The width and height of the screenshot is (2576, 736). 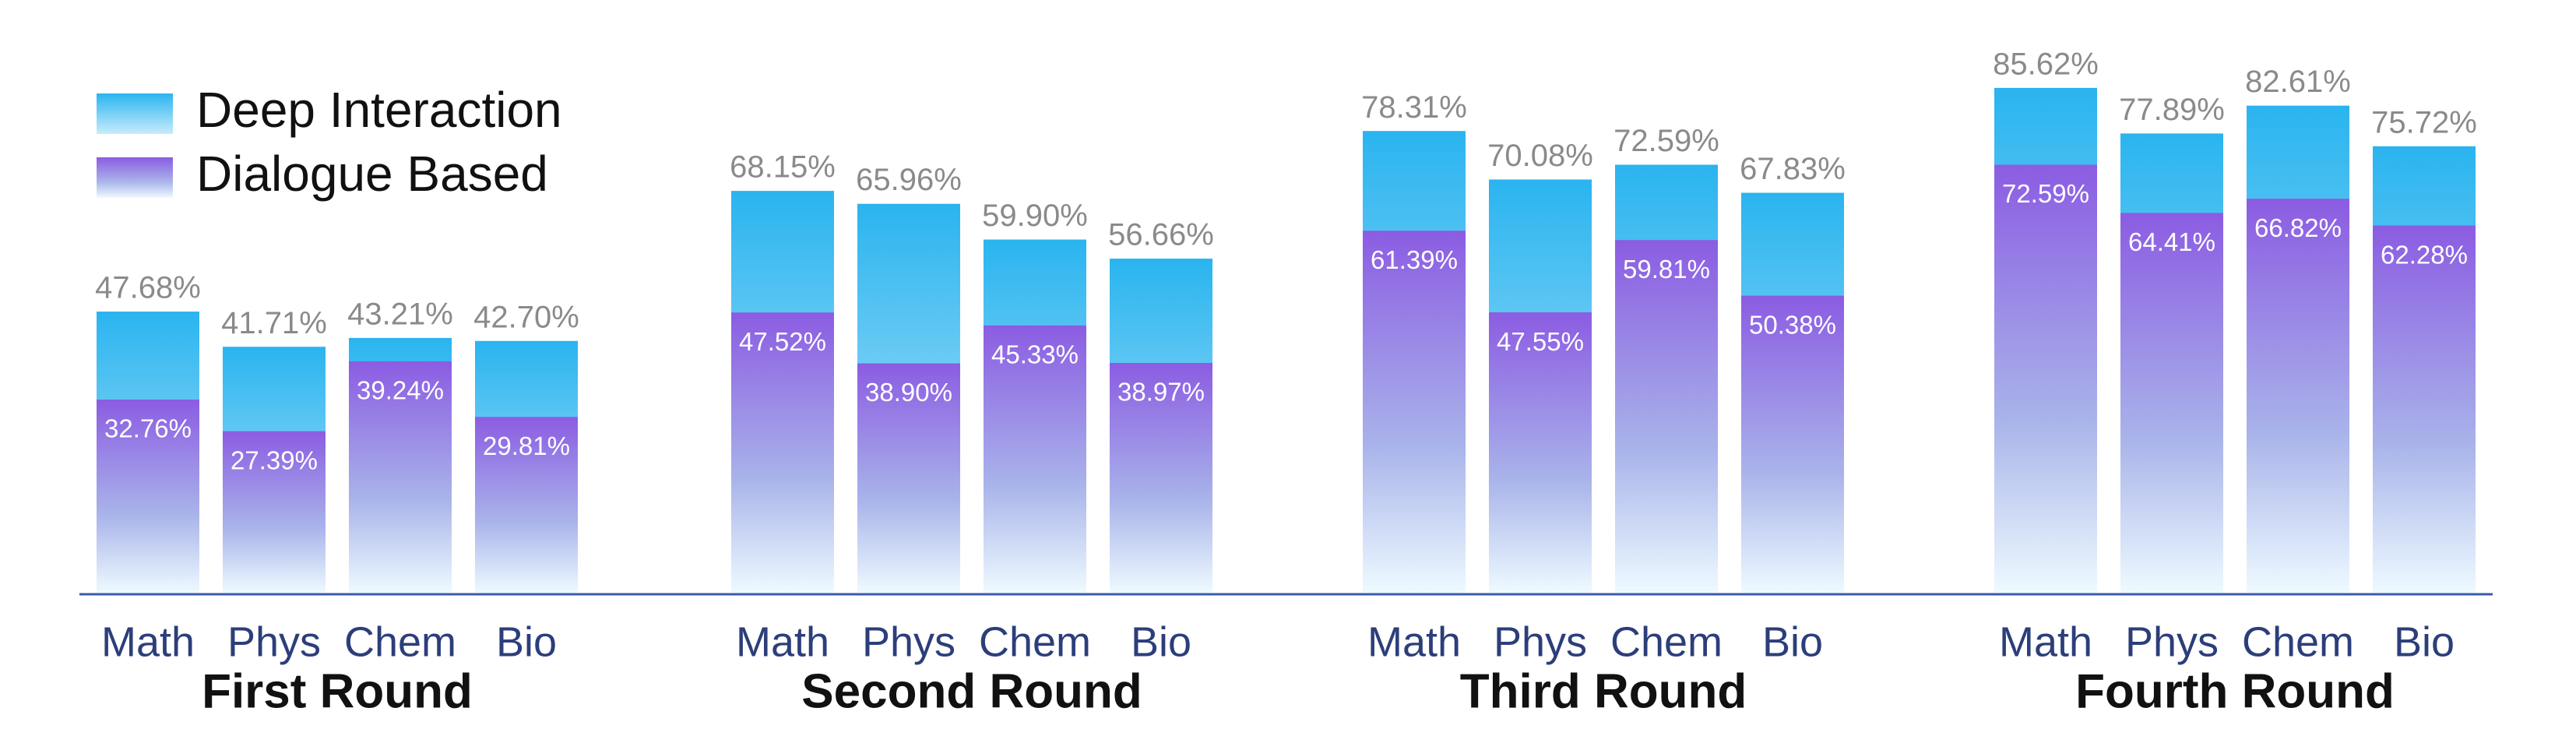 I want to click on value-label: 82.61%, so click(x=2298, y=82).